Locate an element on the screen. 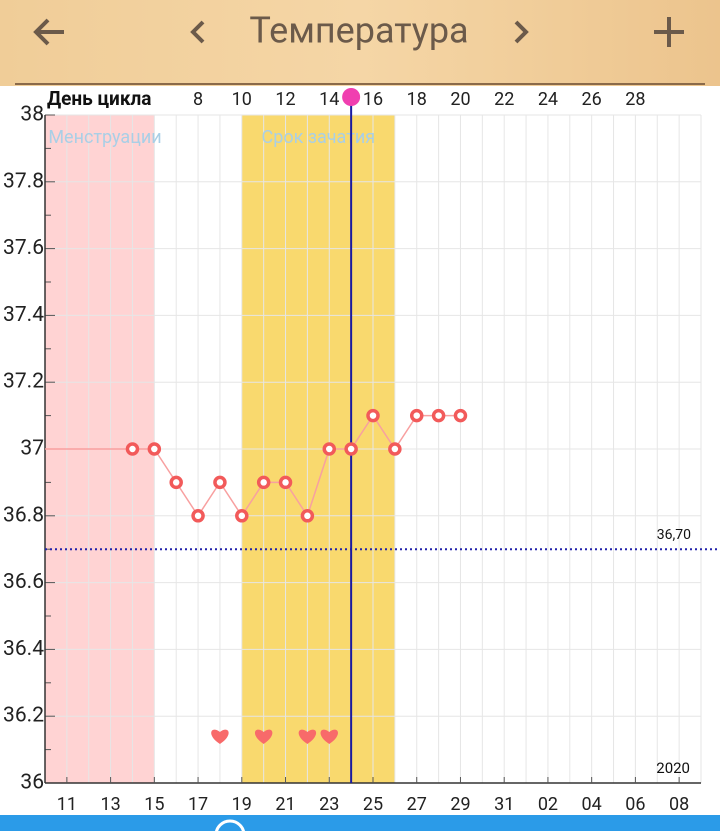 This screenshot has width=720, height=835. y-tick-label: 36.8 is located at coordinates (23, 515).